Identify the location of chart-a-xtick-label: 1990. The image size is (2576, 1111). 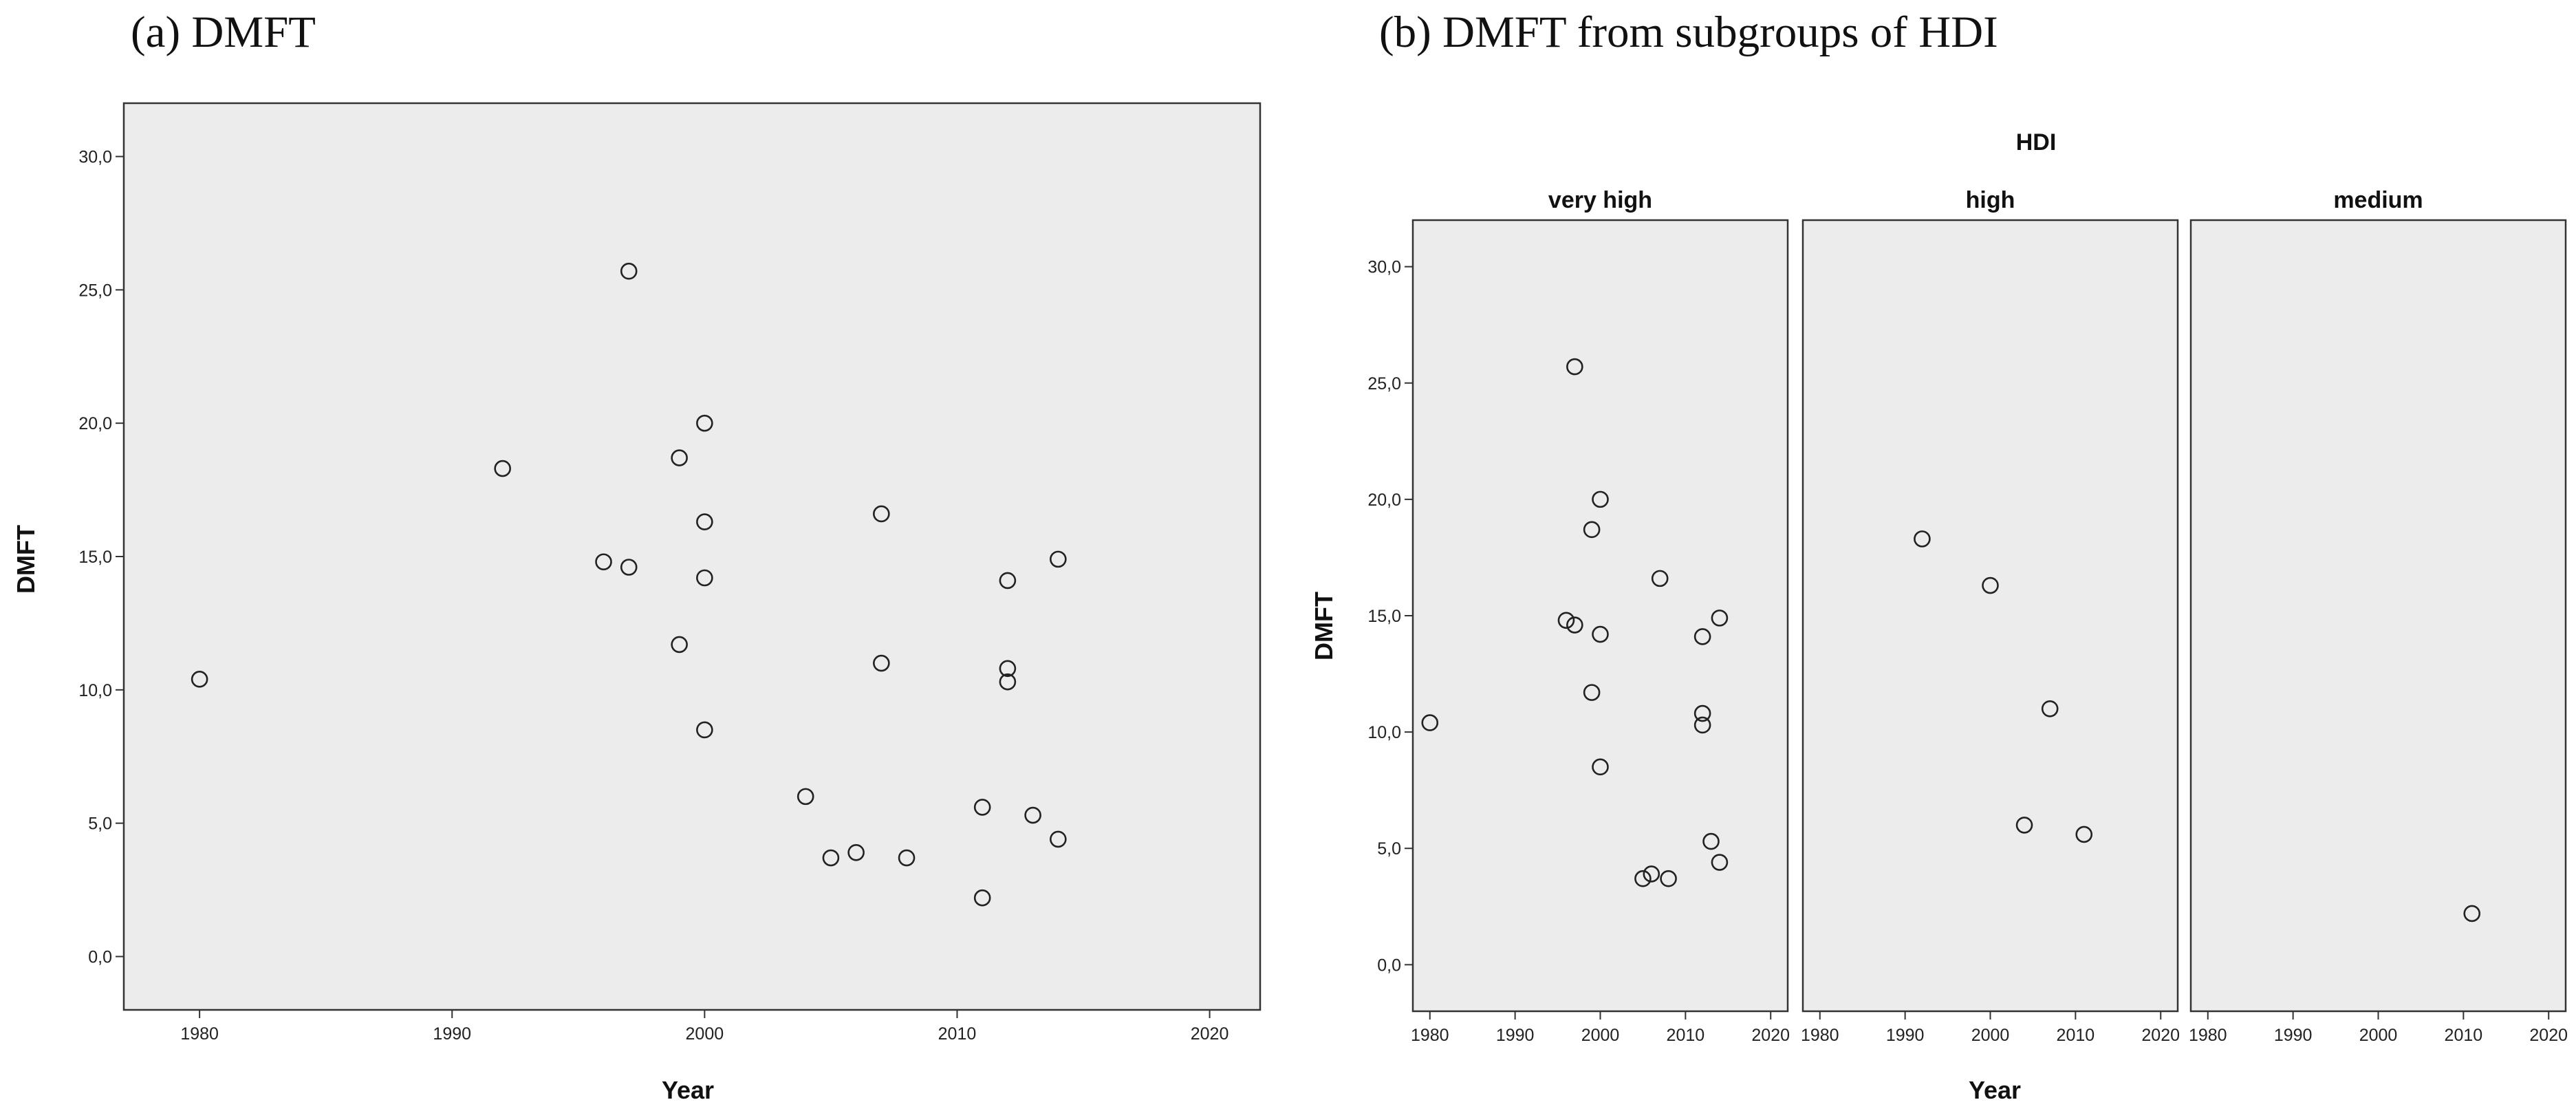
(452, 1034).